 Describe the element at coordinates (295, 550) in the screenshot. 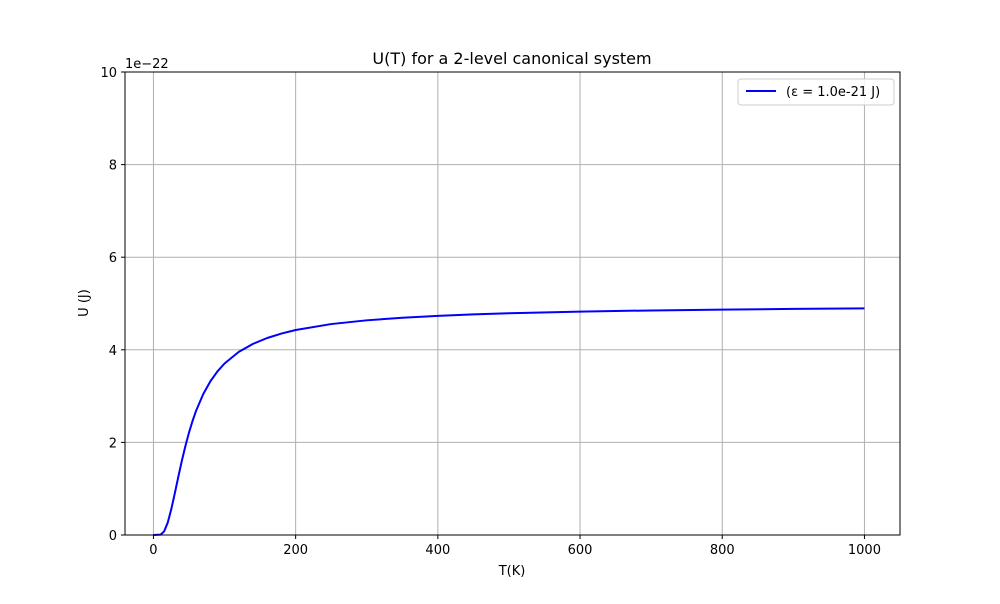

I see `x-tick-label: 200` at that location.